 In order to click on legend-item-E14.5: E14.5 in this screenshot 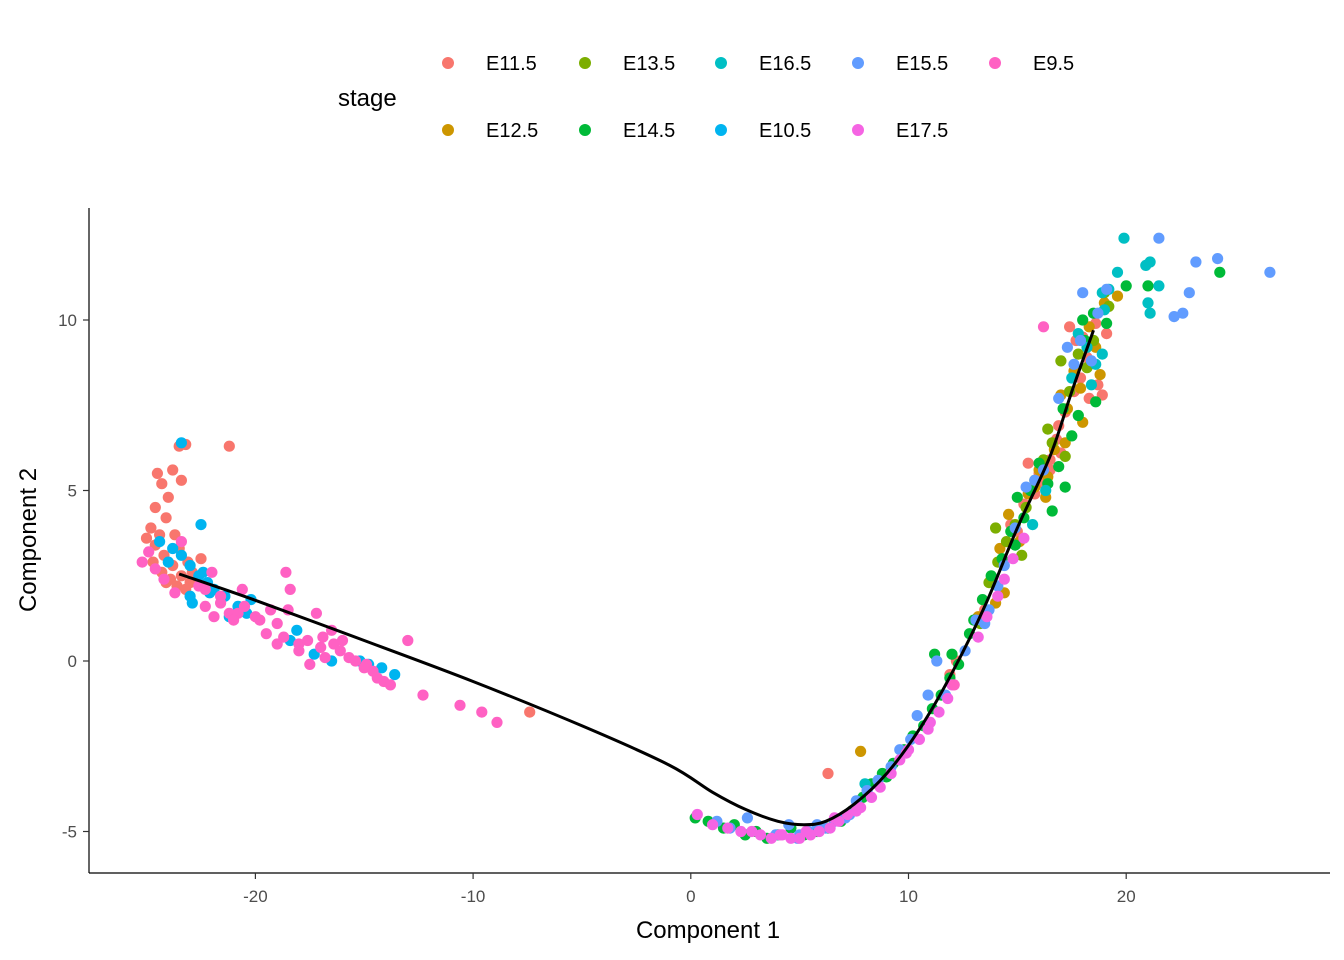, I will do `click(627, 131)`.